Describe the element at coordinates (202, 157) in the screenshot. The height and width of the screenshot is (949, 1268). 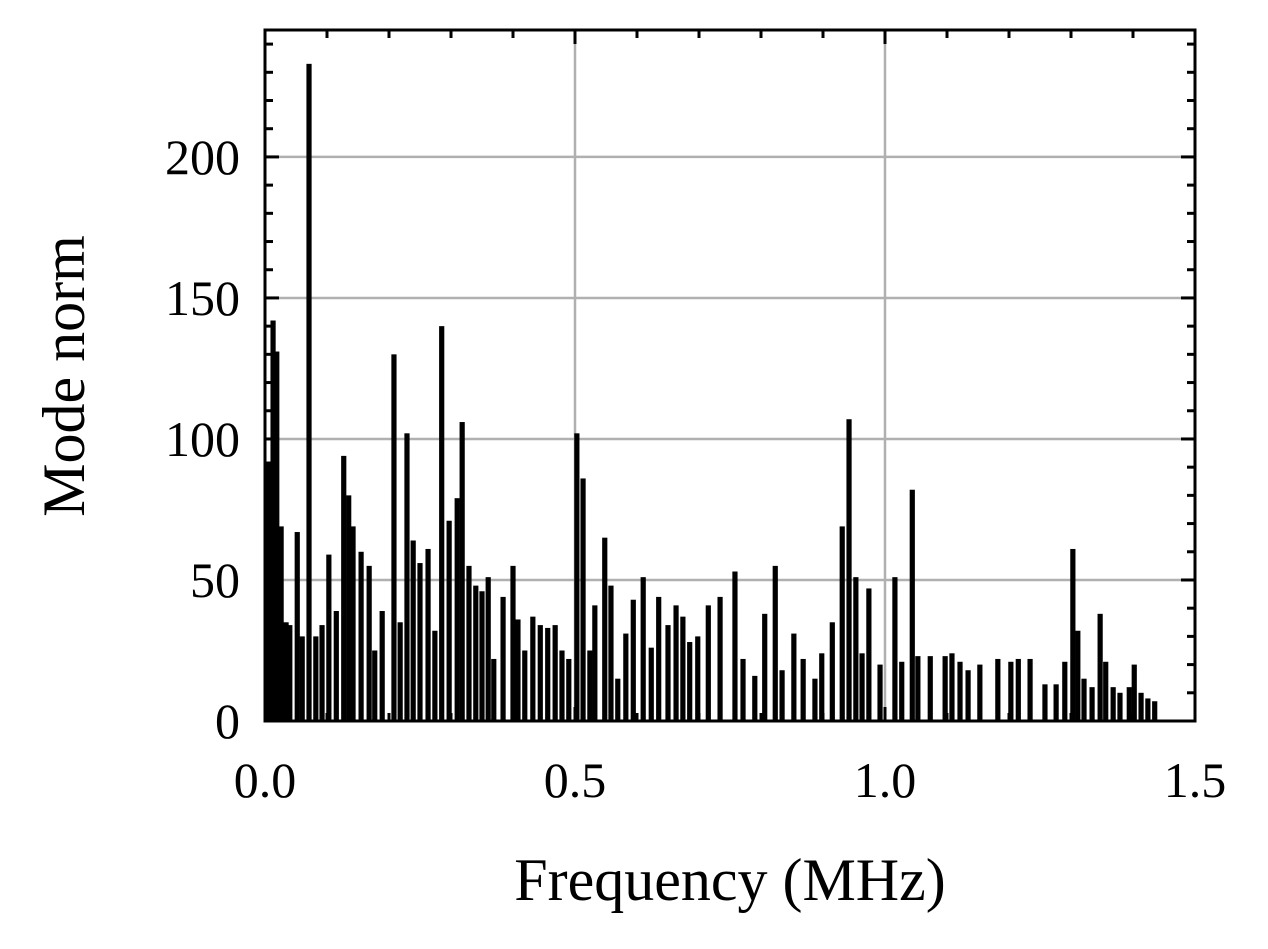
I see `y-tick-label: 200` at that location.